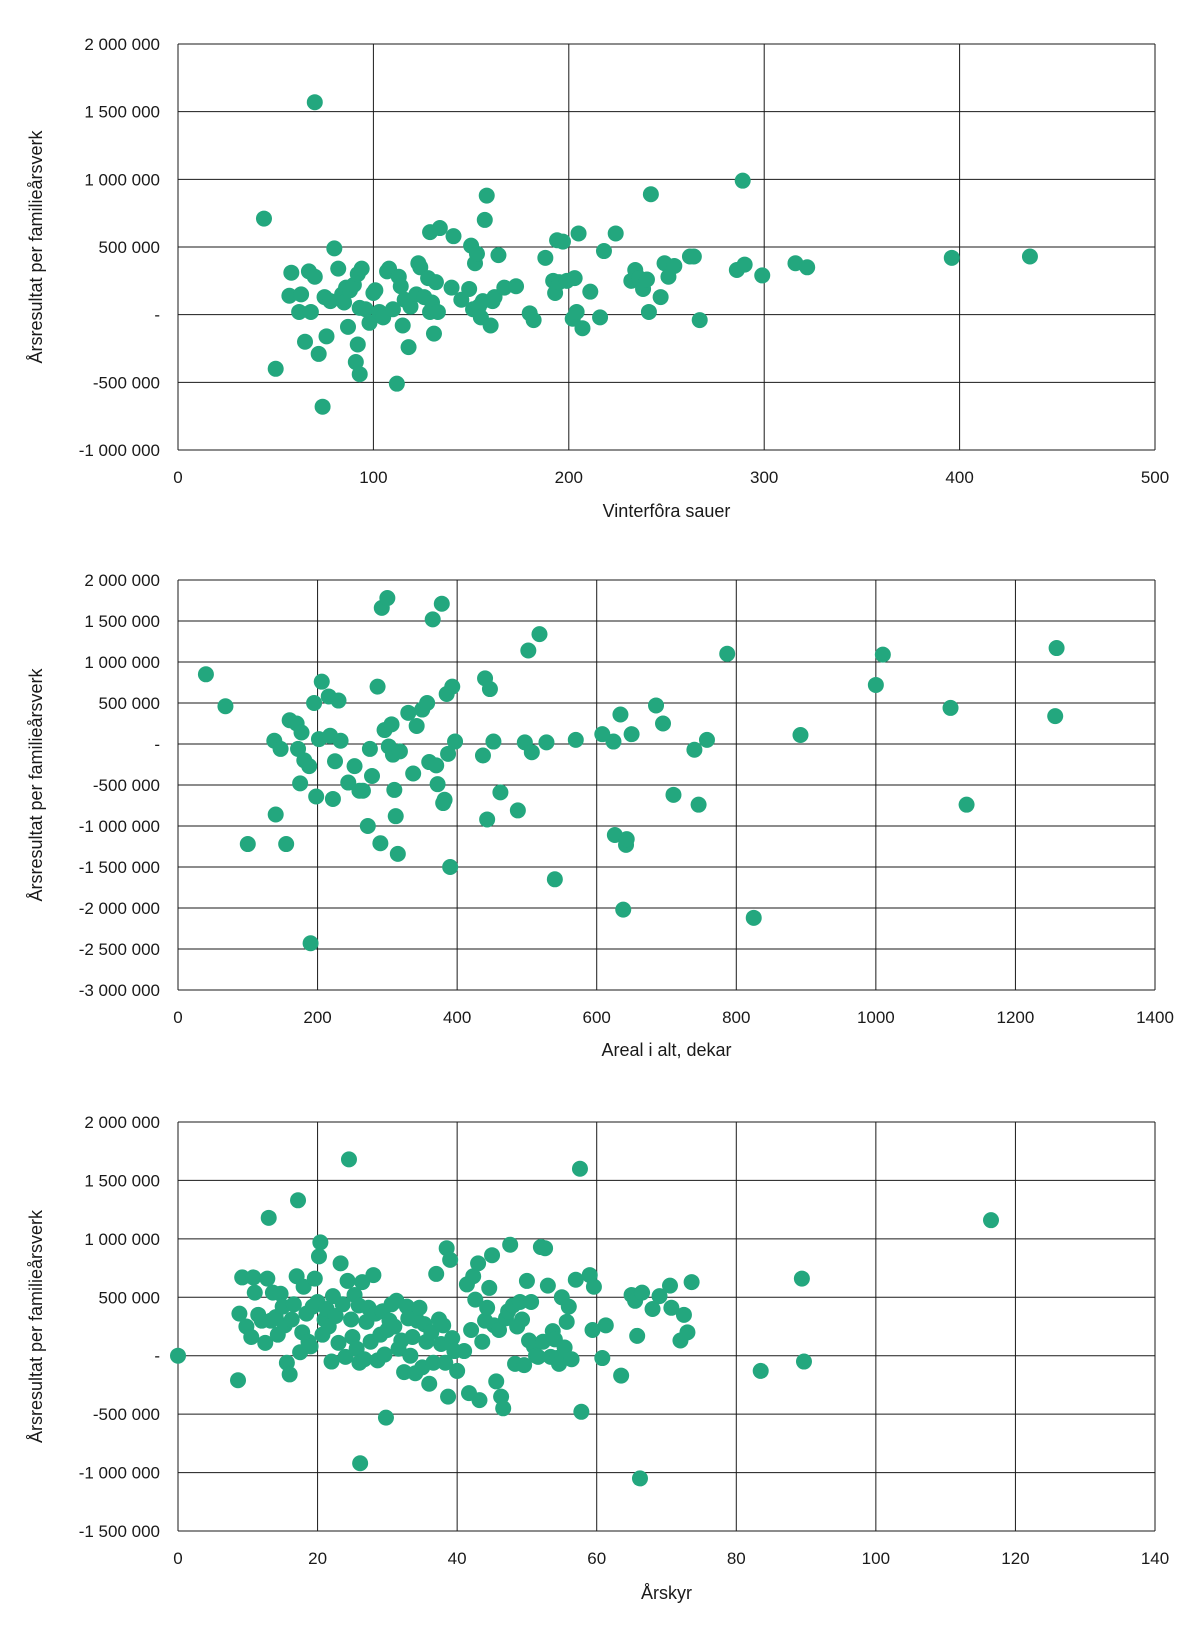 The image size is (1200, 1633). I want to click on y-tick-label: 2 000 000, so click(122, 44).